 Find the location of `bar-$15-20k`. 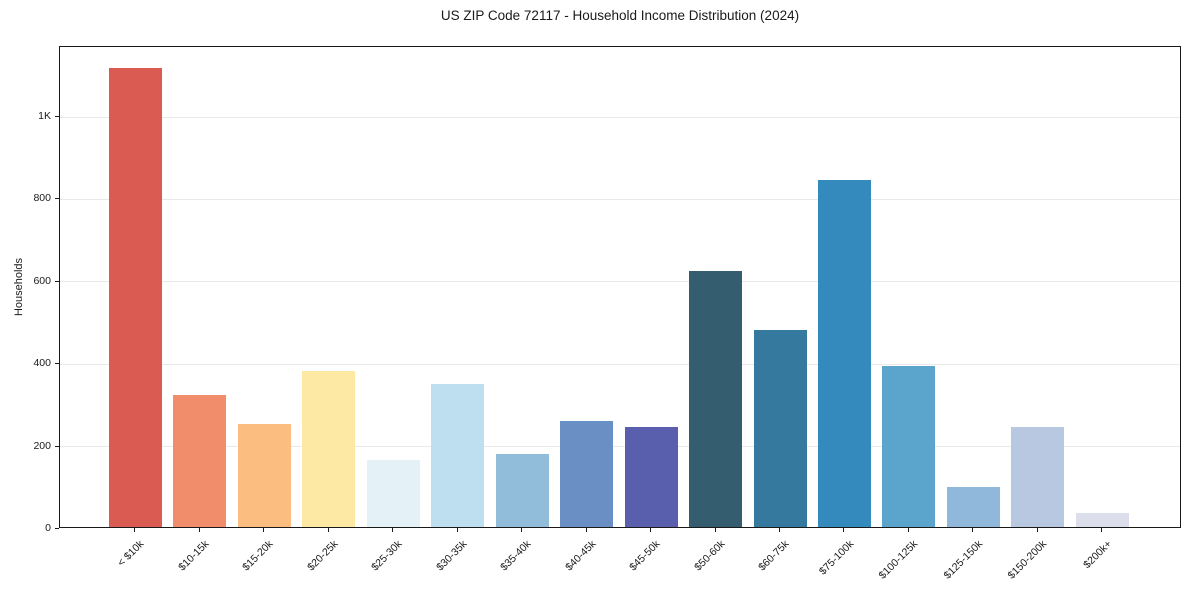

bar-$15-20k is located at coordinates (264, 475).